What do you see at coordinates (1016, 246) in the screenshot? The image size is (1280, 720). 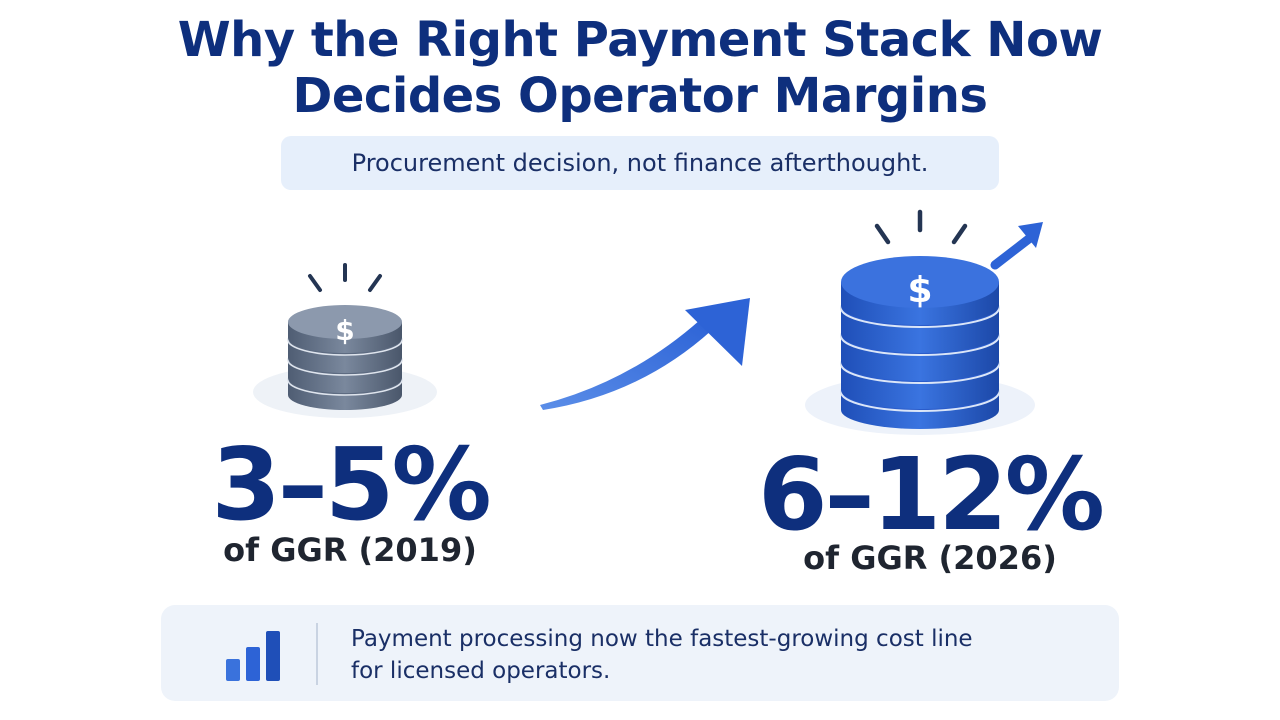 I see `trend-up-arrow-icon` at bounding box center [1016, 246].